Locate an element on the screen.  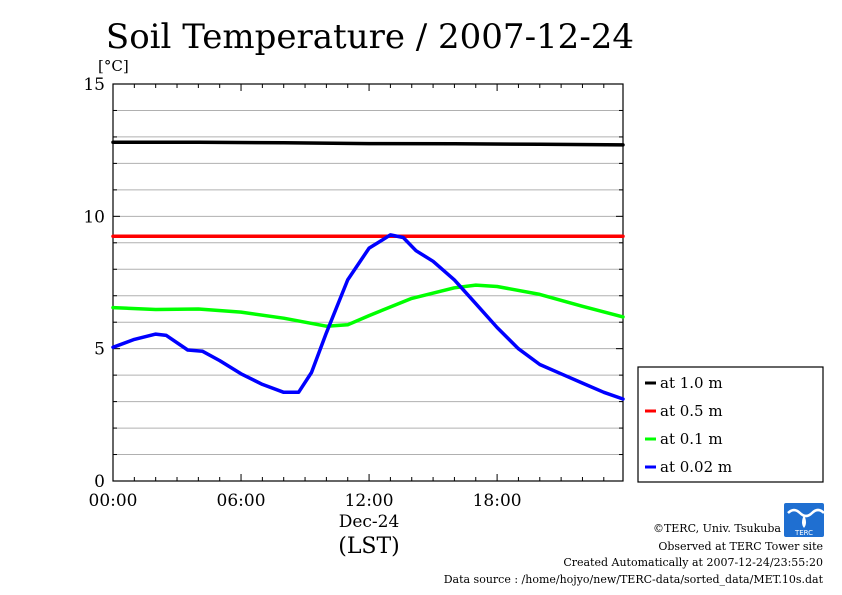
legend: at 1.0 m at 0.5 m at 0.1 m at 0.02 m is located at coordinates (730, 424).